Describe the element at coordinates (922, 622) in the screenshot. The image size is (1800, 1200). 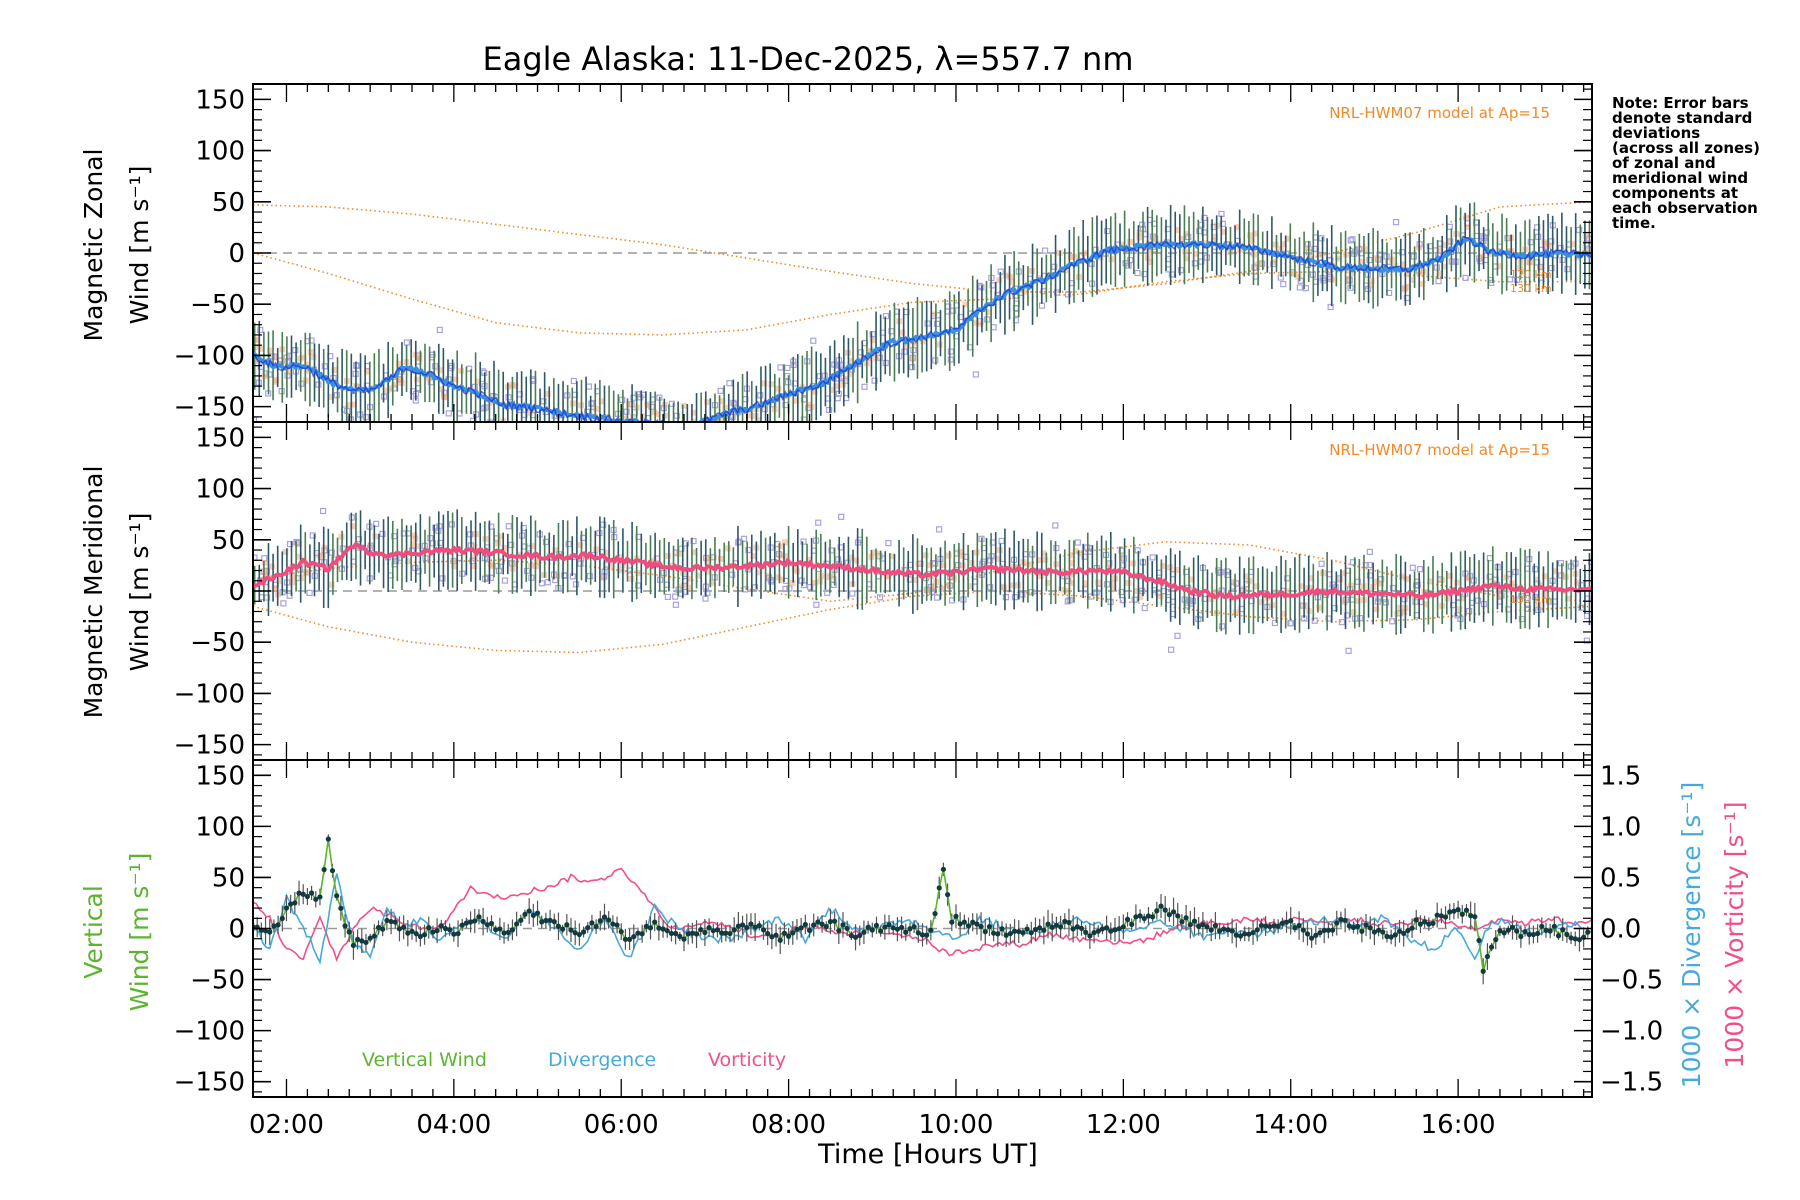
I see `meridional-model-curve-130km` at that location.